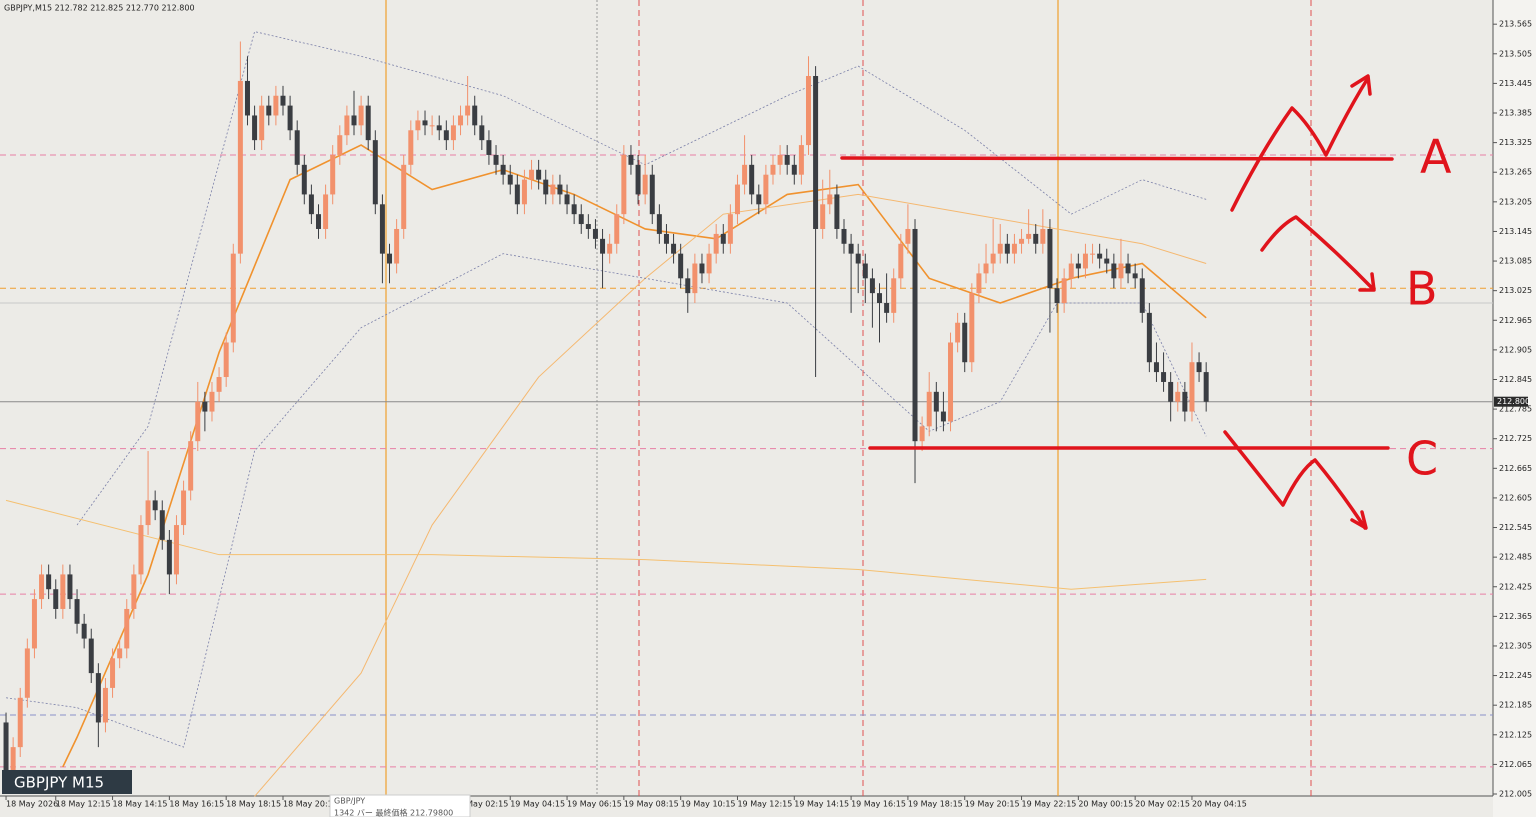  I want to click on y-tick-label: 213.025, so click(1515, 290).